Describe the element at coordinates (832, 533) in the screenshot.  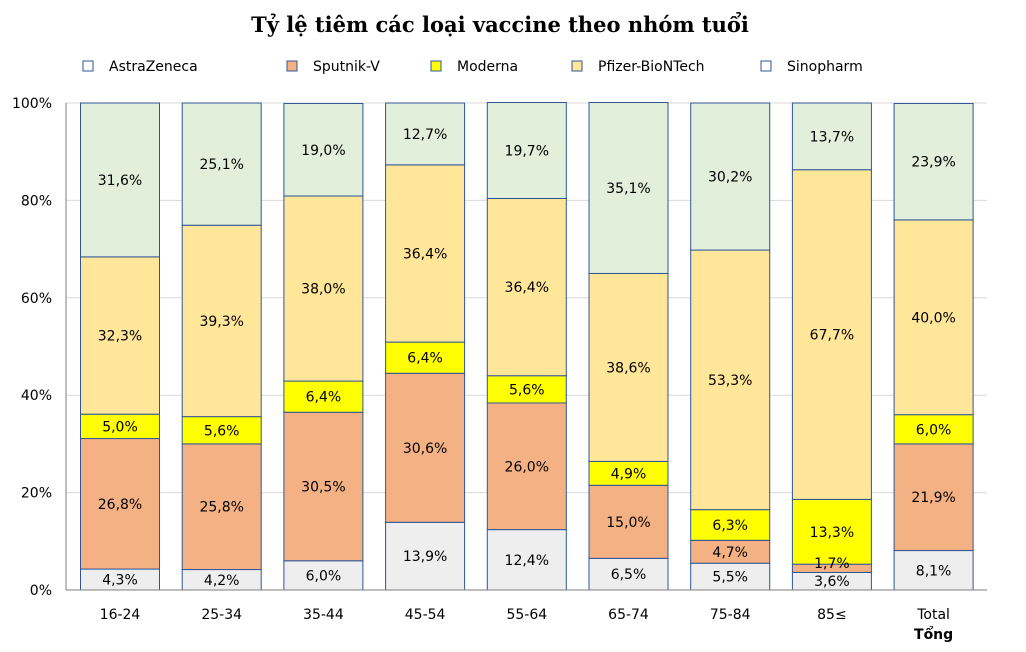
I see `value-label-moderna-85: 13,3%` at that location.